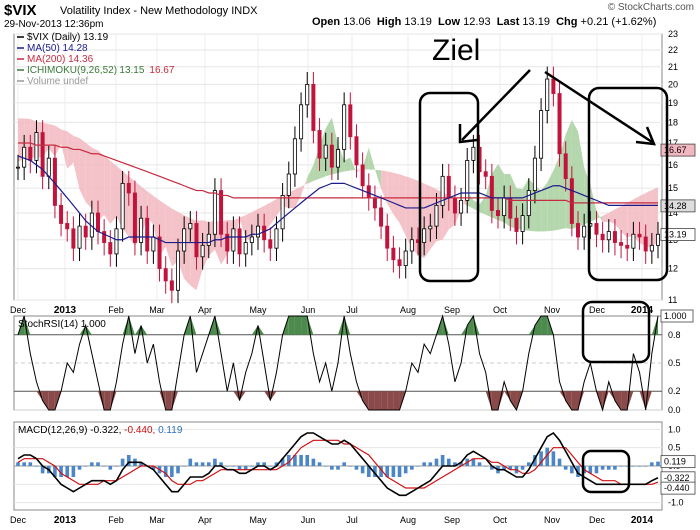  I want to click on price-tick-label: 15, so click(673, 188).